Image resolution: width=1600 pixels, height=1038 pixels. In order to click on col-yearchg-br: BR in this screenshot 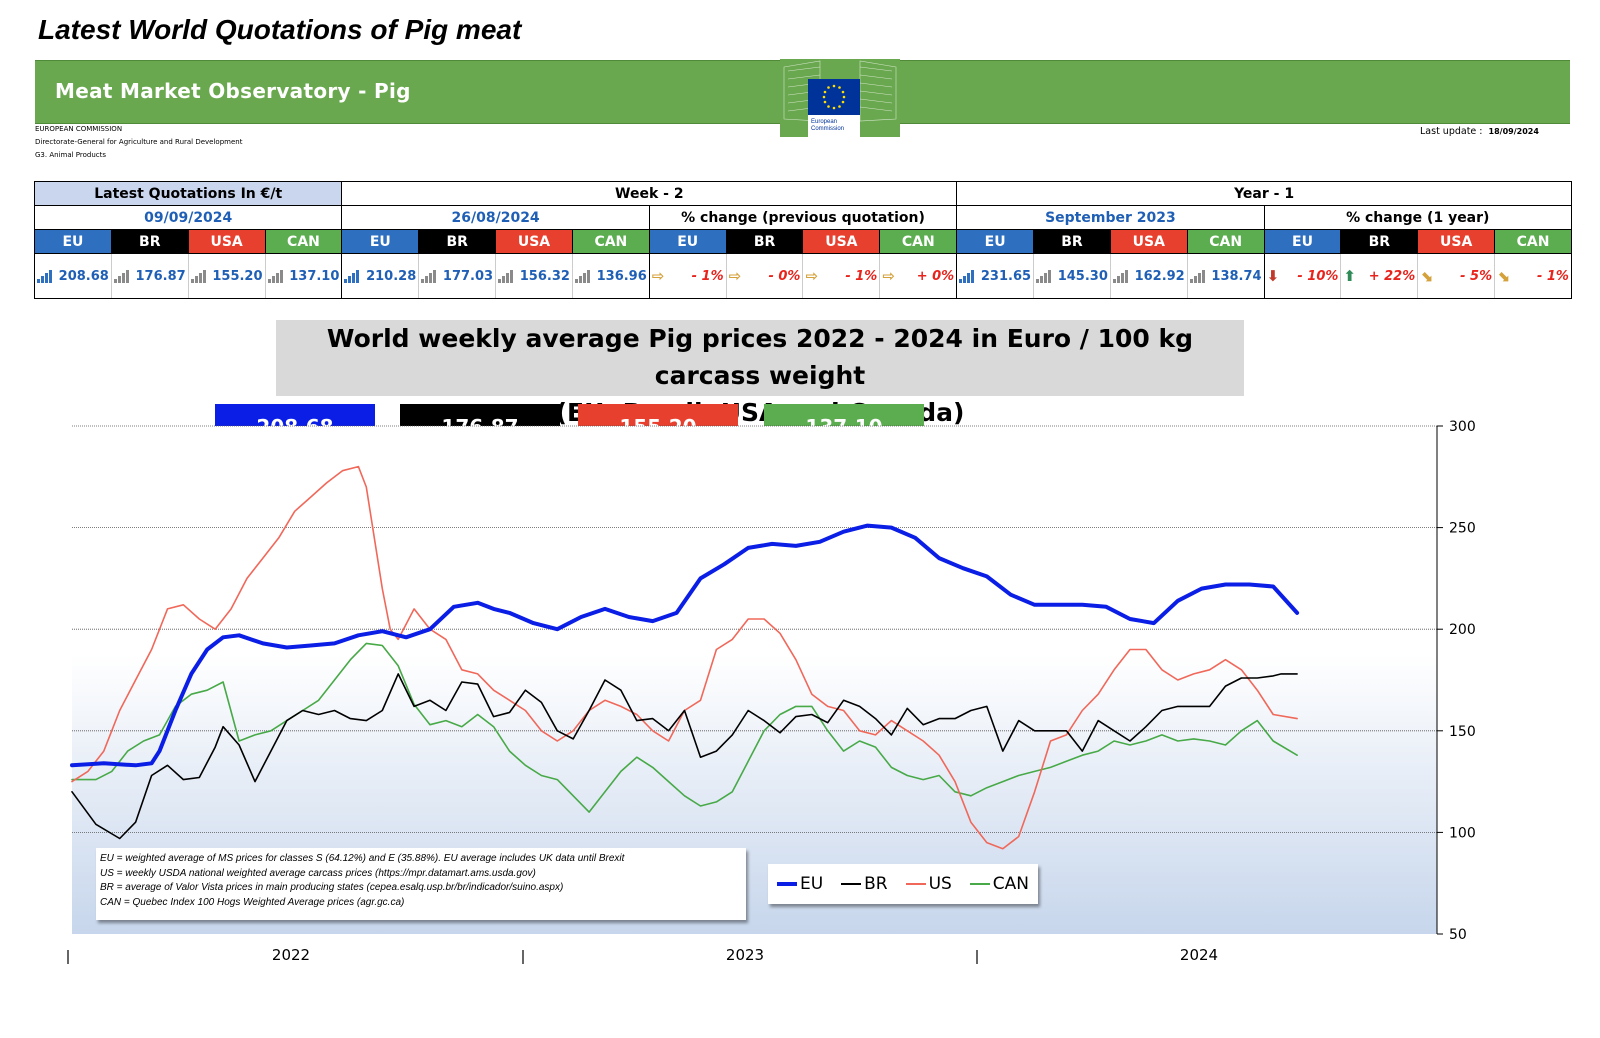, I will do `click(1379, 241)`.